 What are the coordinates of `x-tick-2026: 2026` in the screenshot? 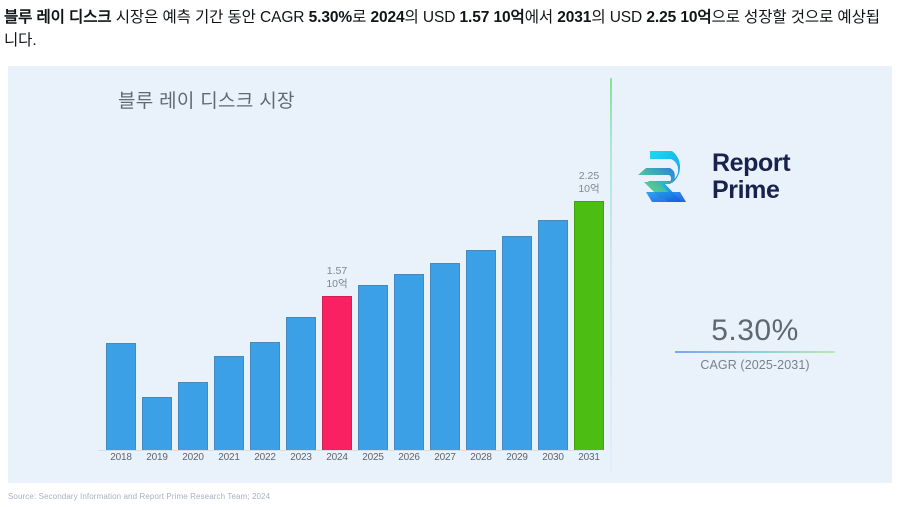 It's located at (409, 457).